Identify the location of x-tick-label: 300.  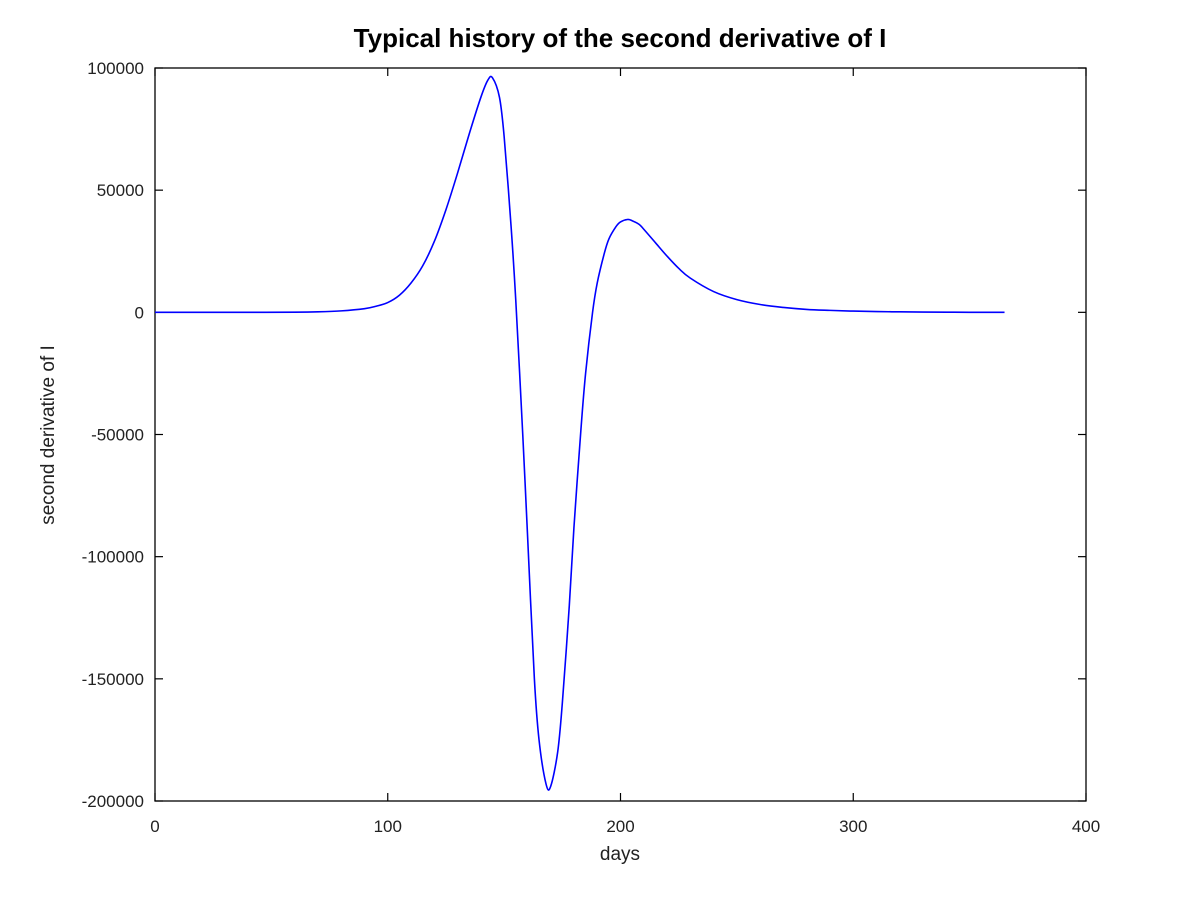
(853, 826).